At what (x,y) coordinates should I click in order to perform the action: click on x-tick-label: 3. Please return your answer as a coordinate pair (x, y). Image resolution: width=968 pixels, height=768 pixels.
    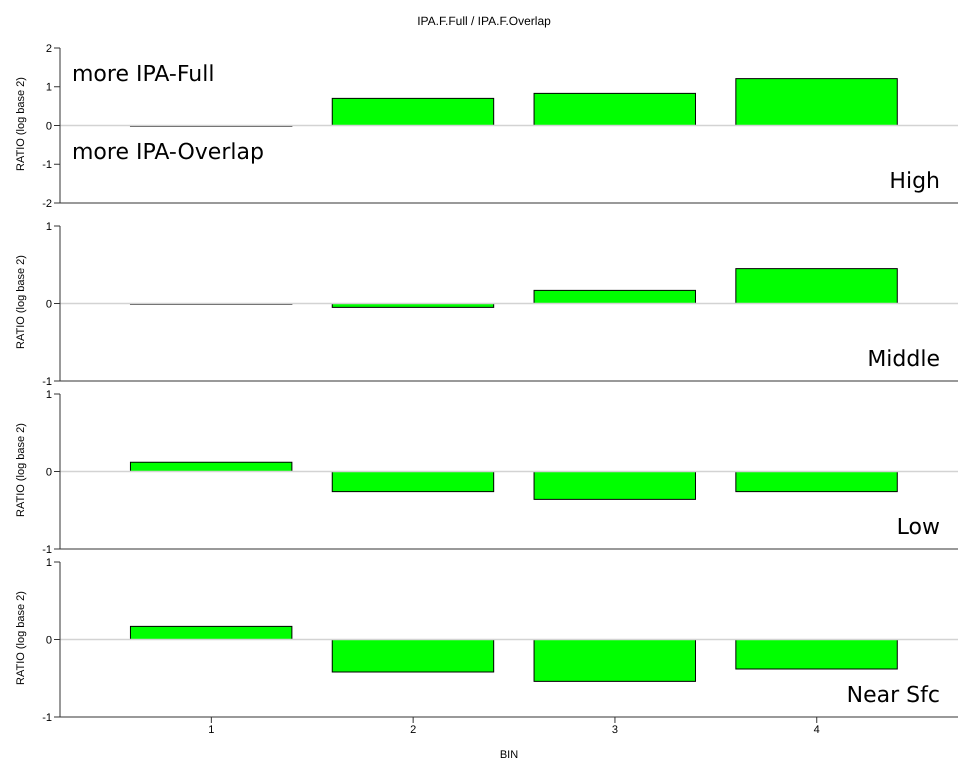
    Looking at the image, I should click on (615, 730).